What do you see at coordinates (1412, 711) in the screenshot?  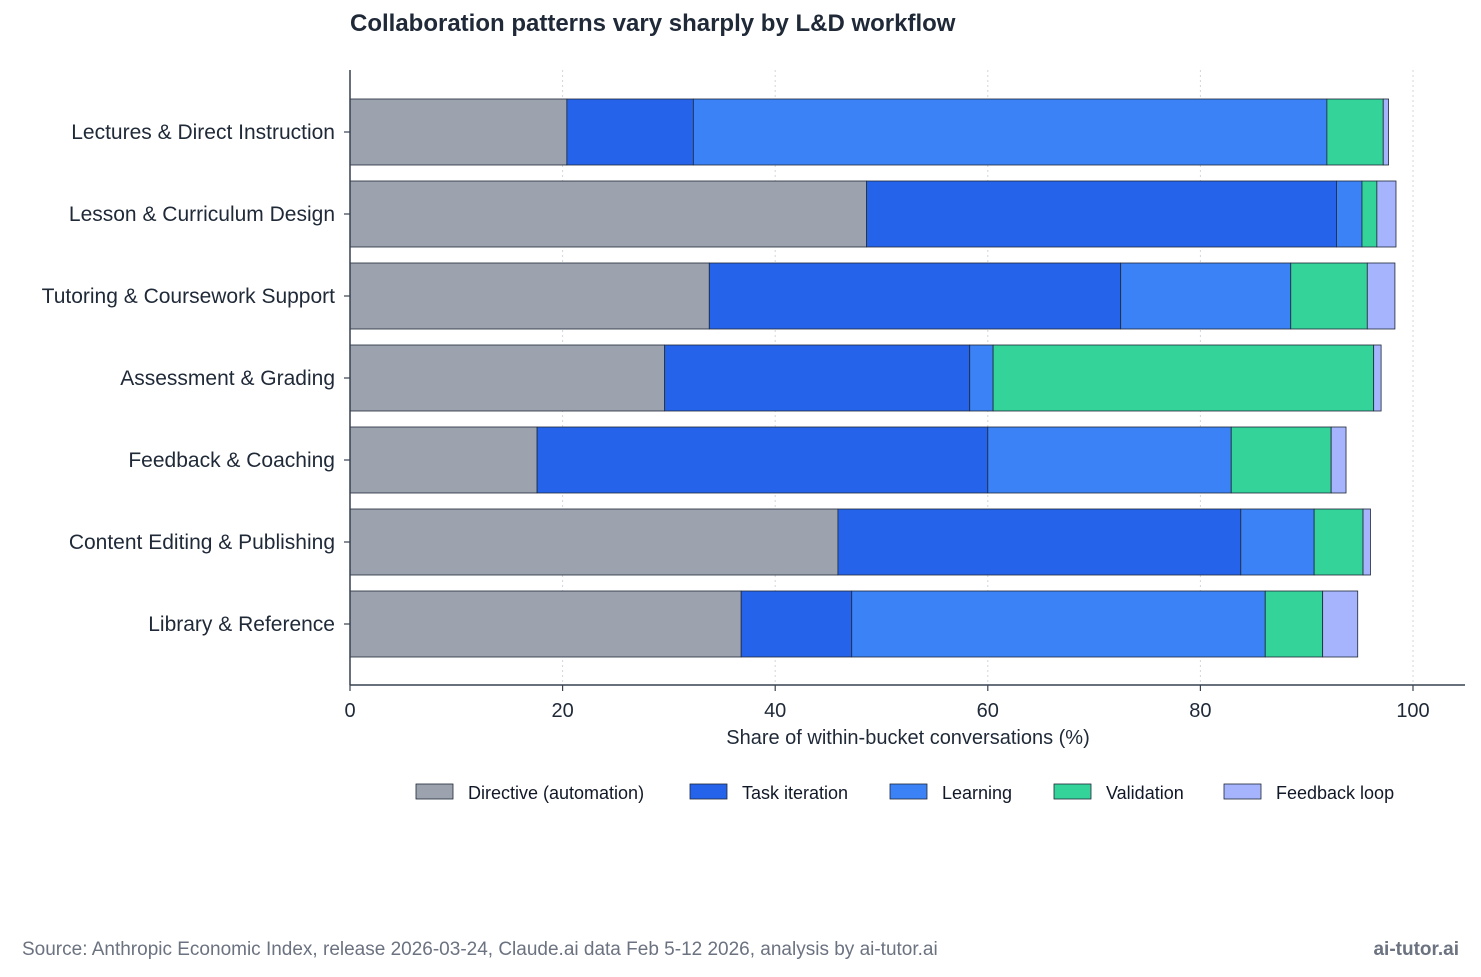 I see `x-tick-label: 100` at bounding box center [1412, 711].